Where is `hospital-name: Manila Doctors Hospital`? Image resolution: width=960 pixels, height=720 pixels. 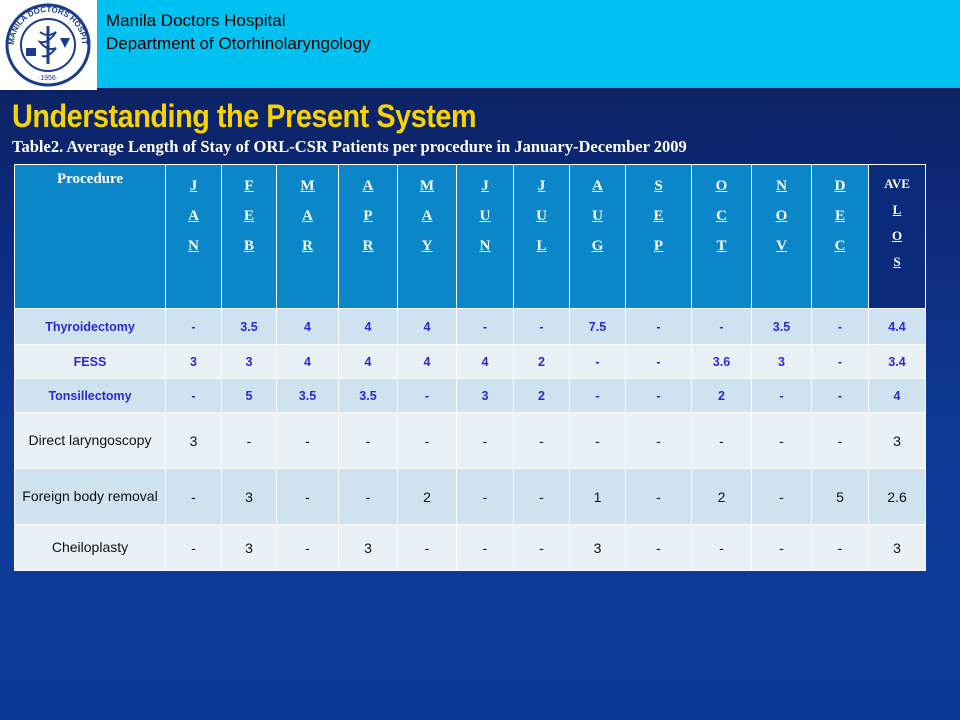 hospital-name: Manila Doctors Hospital is located at coordinates (196, 20).